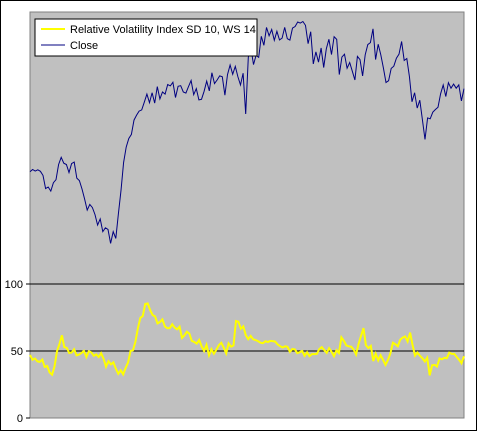 This screenshot has width=477, height=436. I want to click on y-axis-ticks: 0 50 100, so click(17, 352).